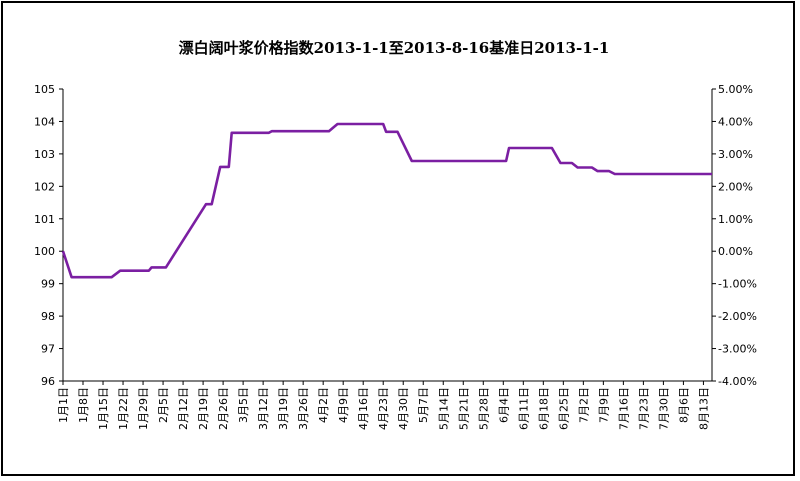 The image size is (800, 481). I want to click on x-tick-label: 5月28日, so click(483, 408).